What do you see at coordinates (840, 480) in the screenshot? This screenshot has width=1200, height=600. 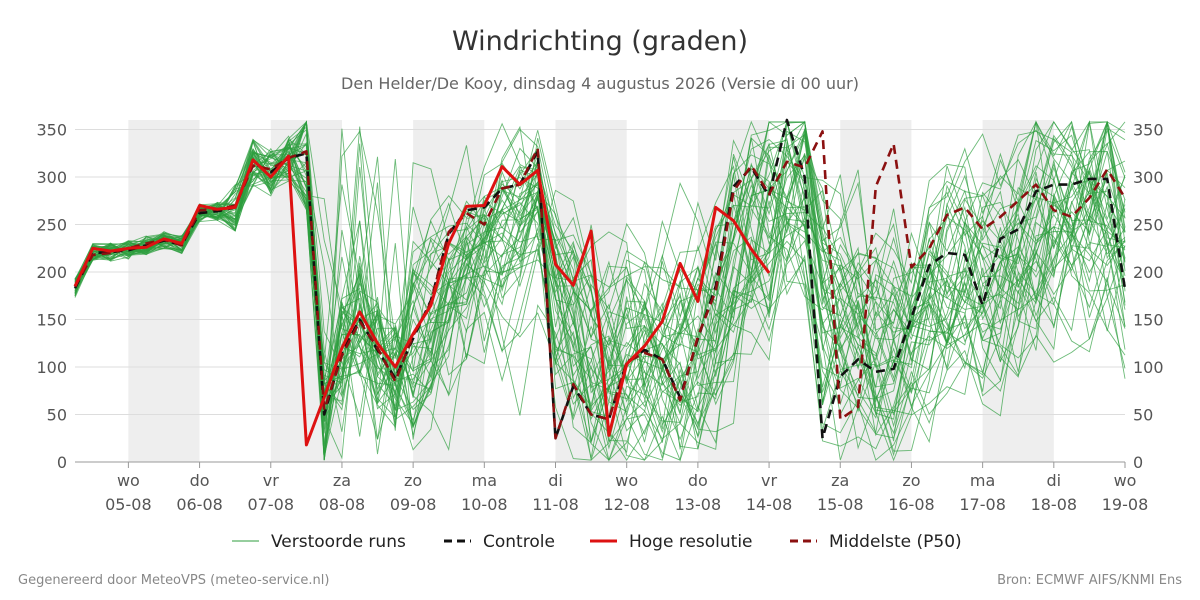 I see `x-tick-day-10: za` at bounding box center [840, 480].